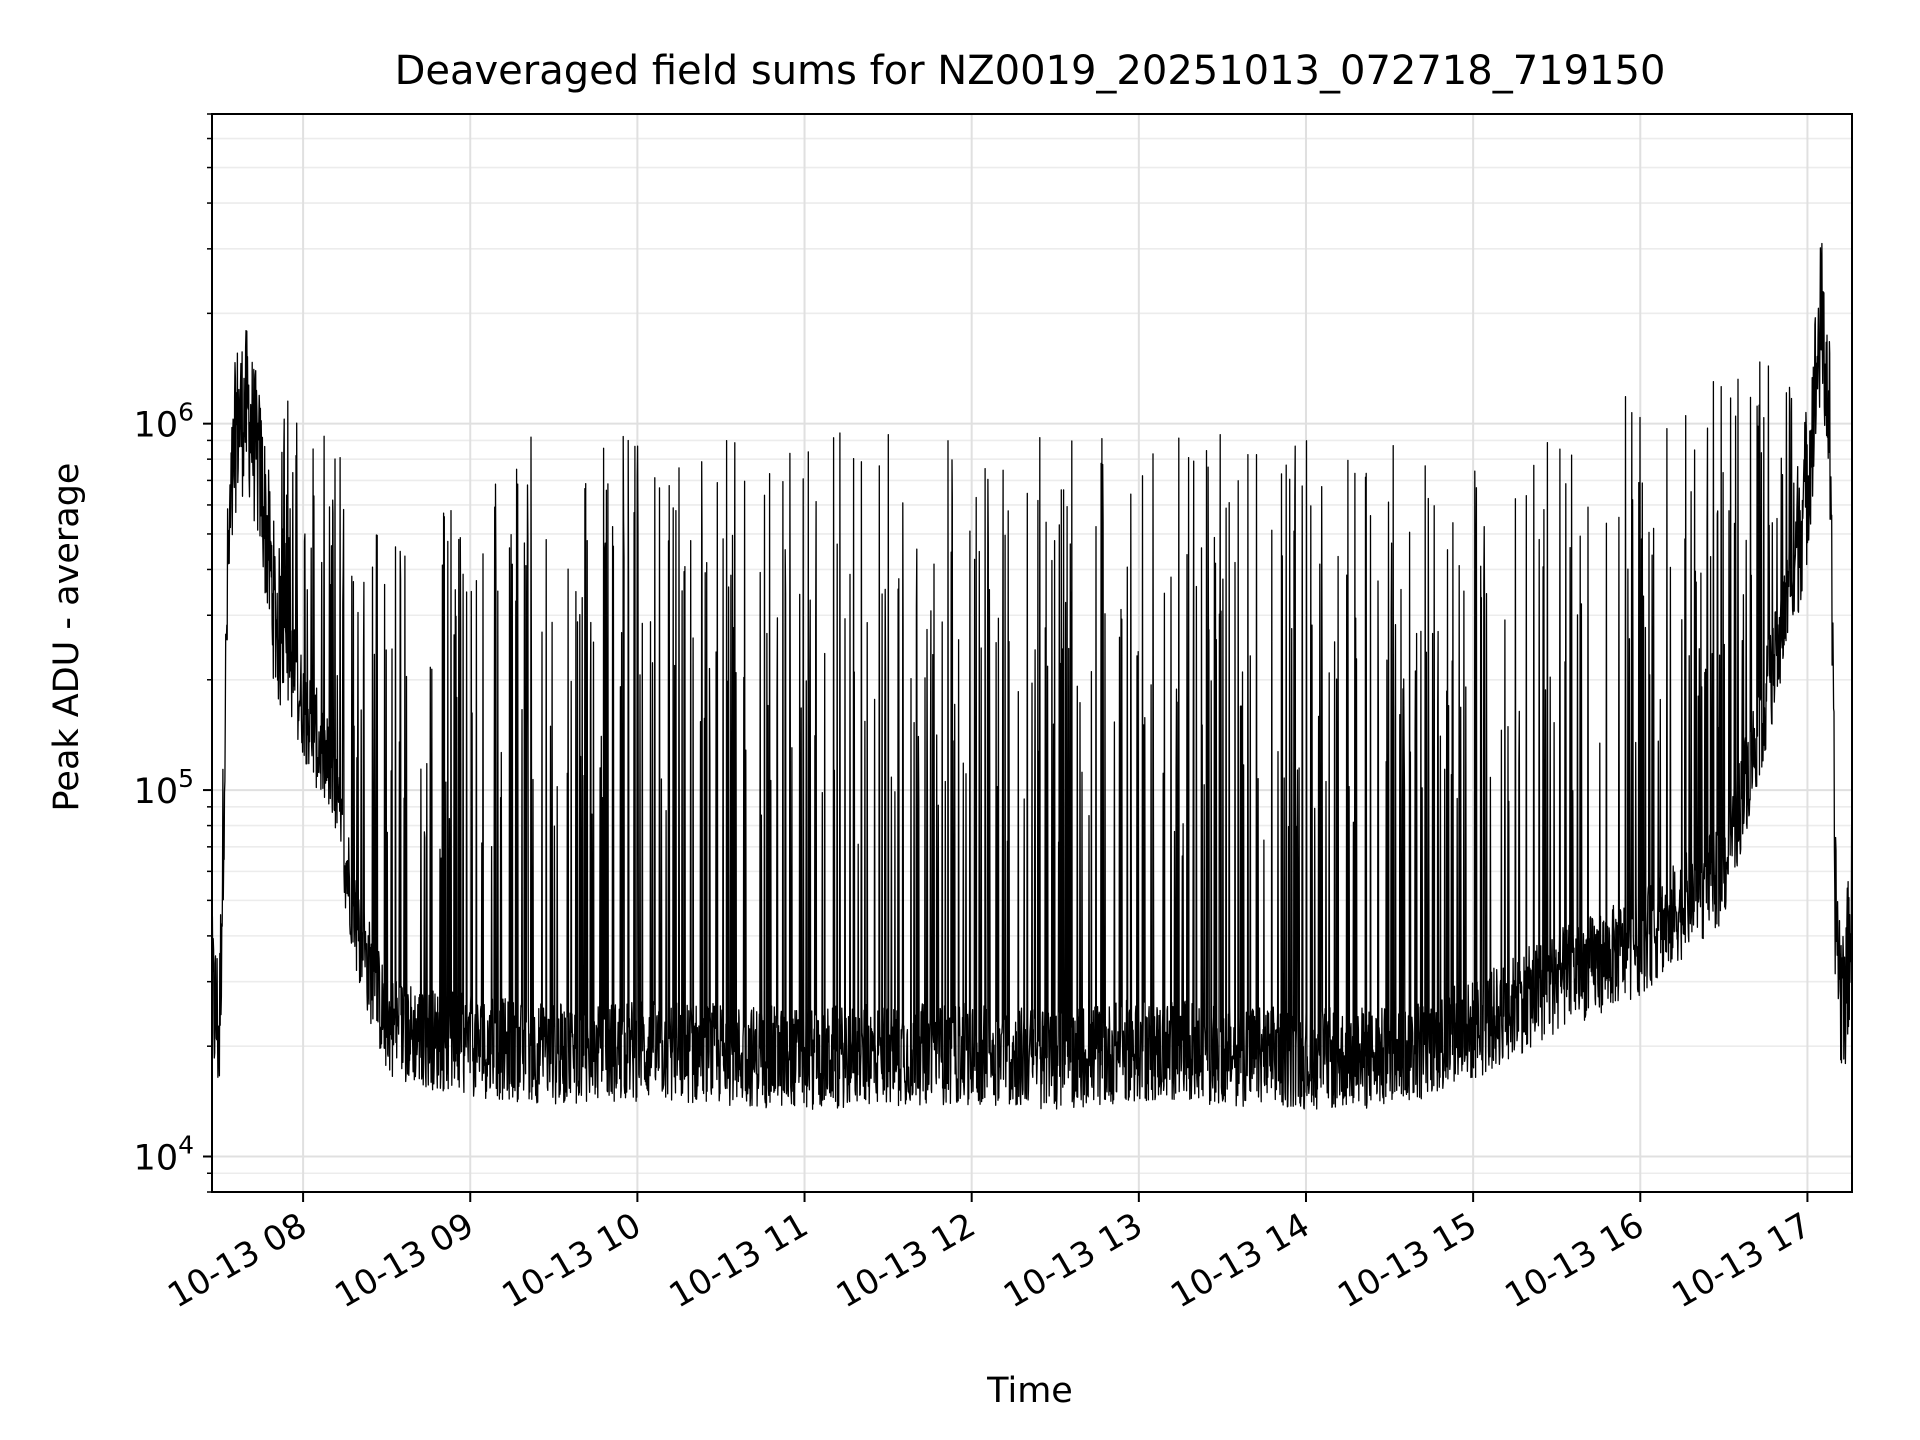  Describe the element at coordinates (164, 422) in the screenshot. I see `y-tick-label: 10⁶` at that location.